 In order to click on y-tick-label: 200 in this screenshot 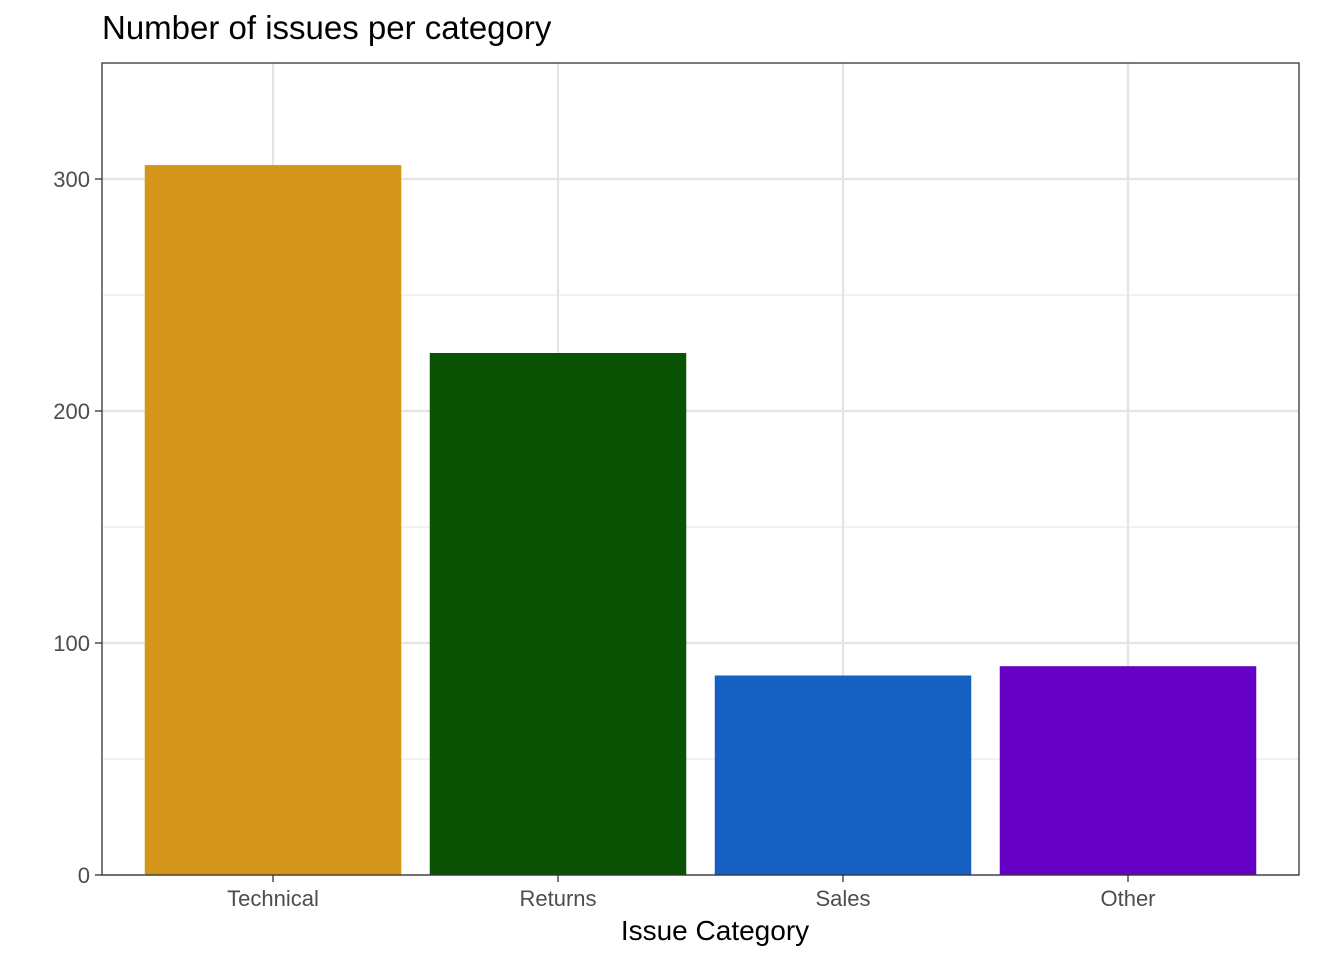, I will do `click(71, 411)`.